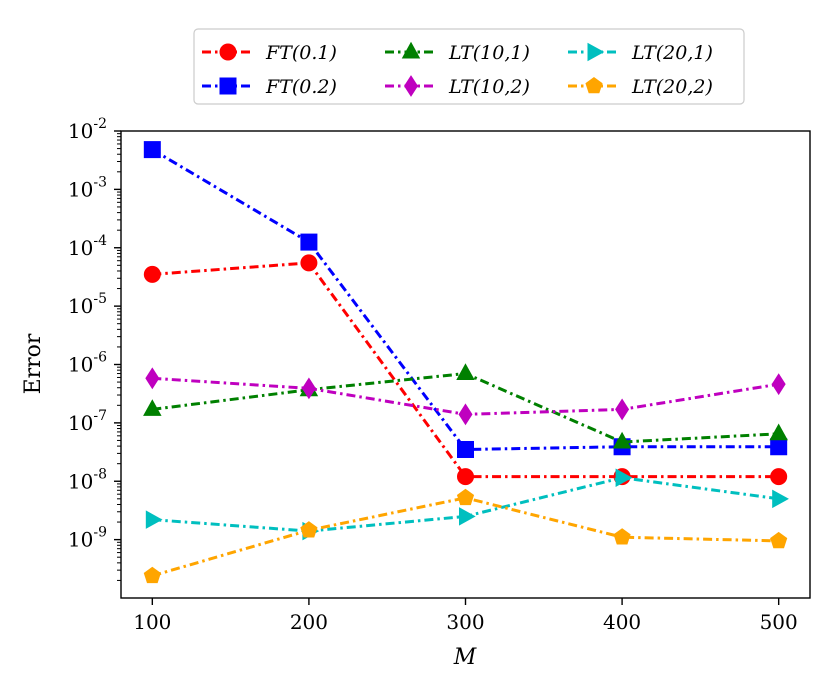  I want to click on legend-item: LT(10,1), so click(457, 52).